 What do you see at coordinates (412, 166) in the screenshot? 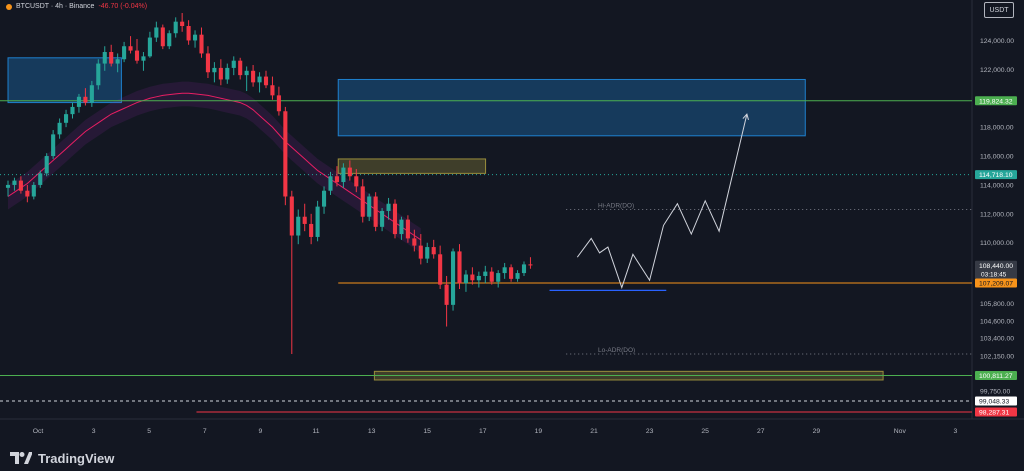
I see `orderblock-yellow` at bounding box center [412, 166].